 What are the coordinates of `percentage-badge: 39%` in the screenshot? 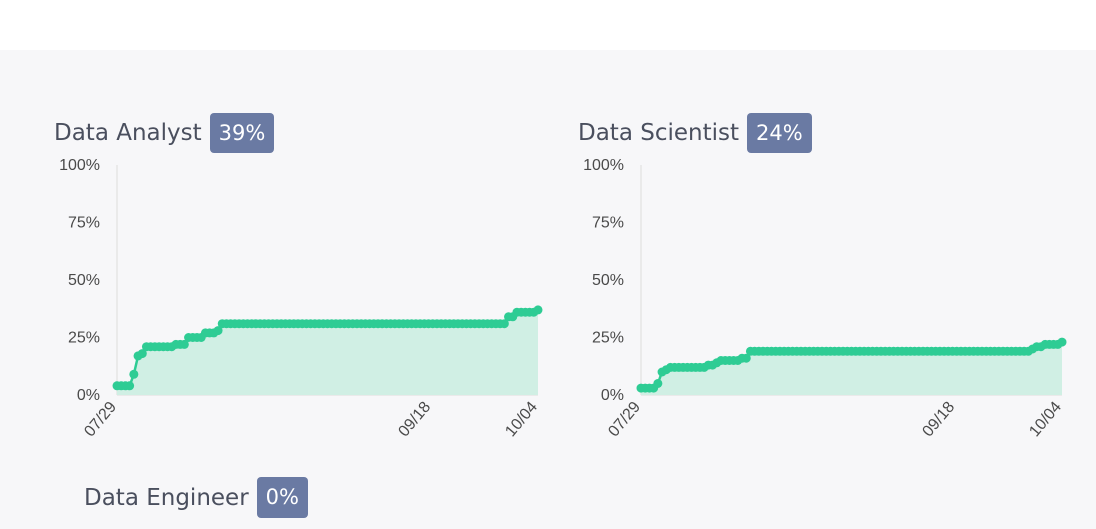 It's located at (242, 133).